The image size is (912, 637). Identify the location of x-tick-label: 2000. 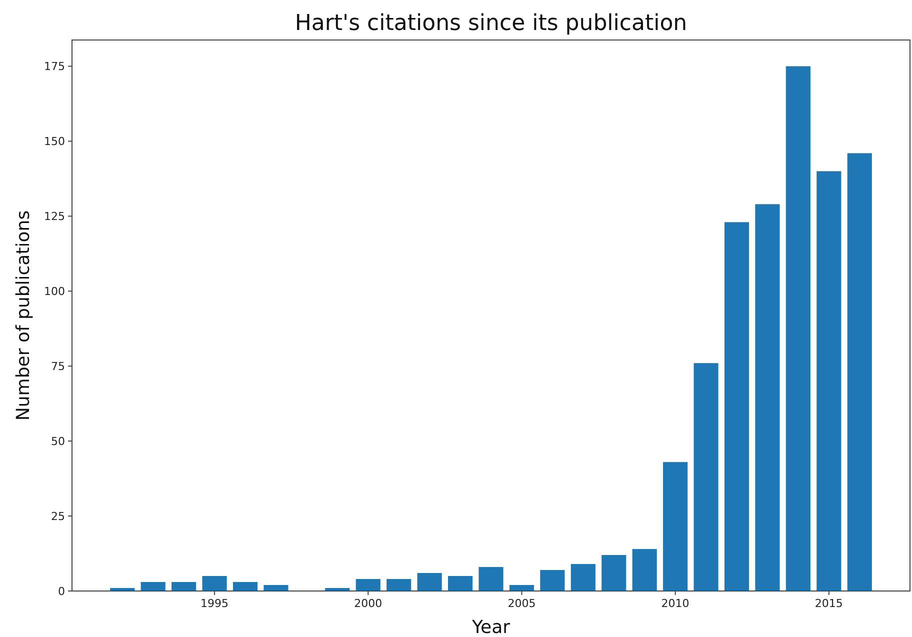
(368, 603).